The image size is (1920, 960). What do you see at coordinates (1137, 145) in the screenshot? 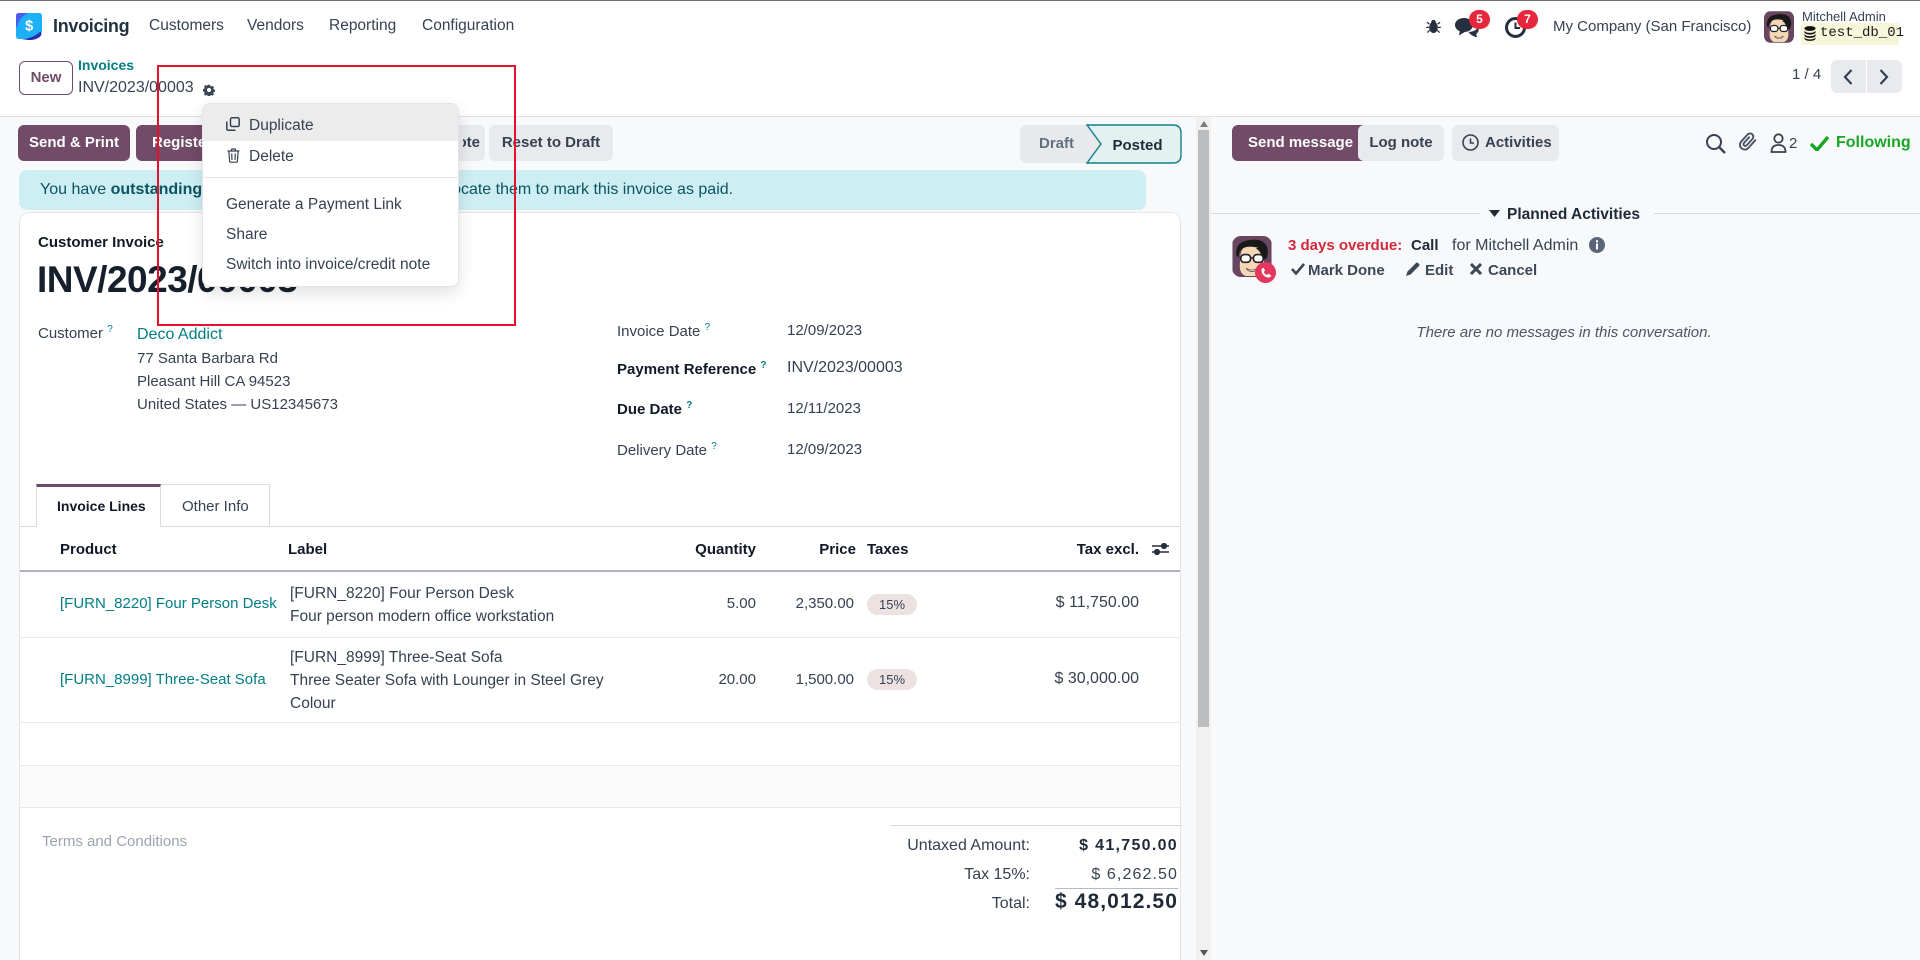
I see `svg-text: Posted` at bounding box center [1137, 145].